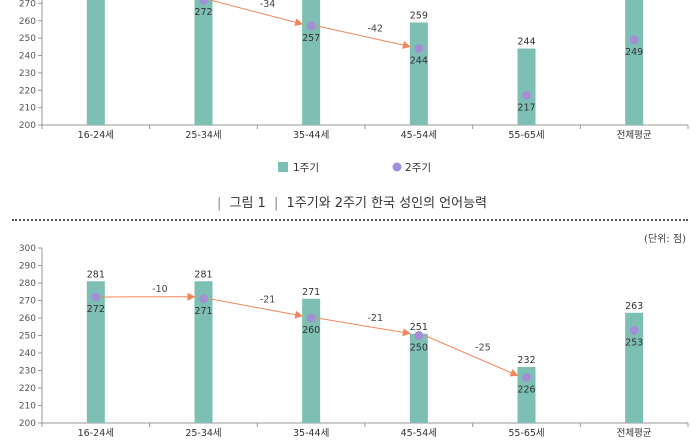 The width and height of the screenshot is (700, 444). I want to click on value-label-2주기: 260, so click(311, 330).